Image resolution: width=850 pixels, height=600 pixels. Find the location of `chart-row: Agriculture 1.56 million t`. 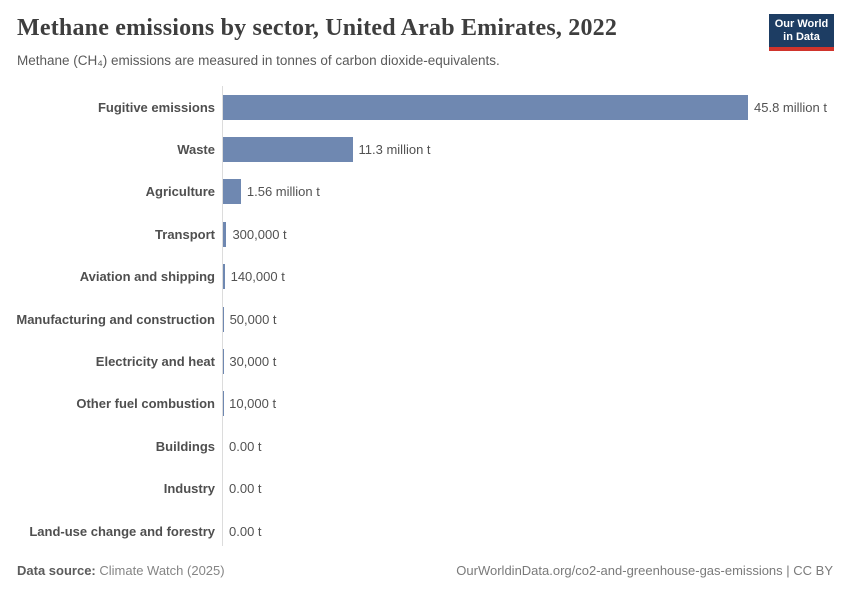

chart-row: Agriculture 1.56 million t is located at coordinates (425, 192).